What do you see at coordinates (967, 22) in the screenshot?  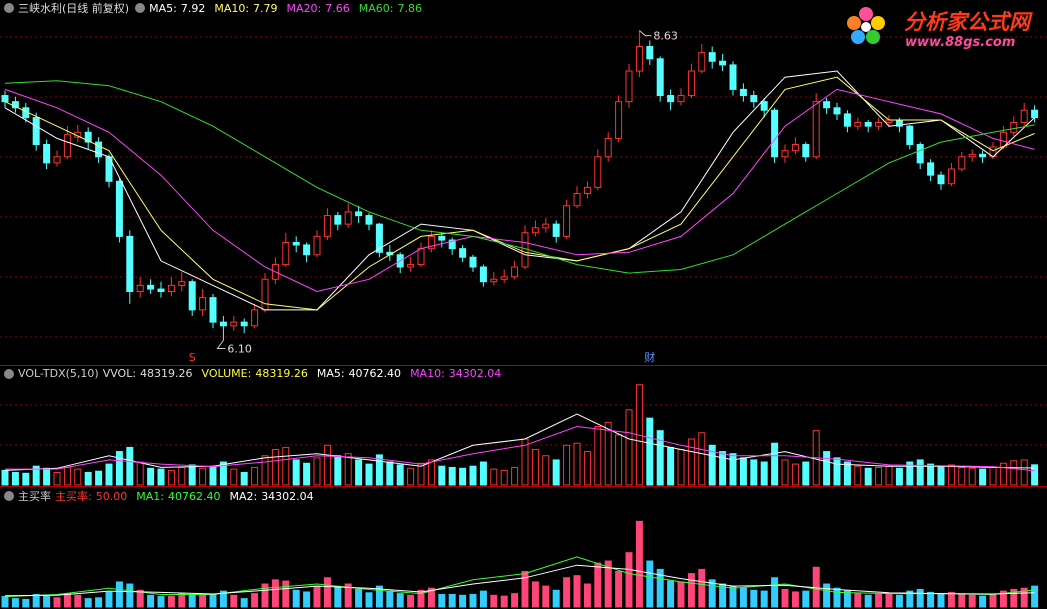 I see `logo-name: 分析家公式网` at bounding box center [967, 22].